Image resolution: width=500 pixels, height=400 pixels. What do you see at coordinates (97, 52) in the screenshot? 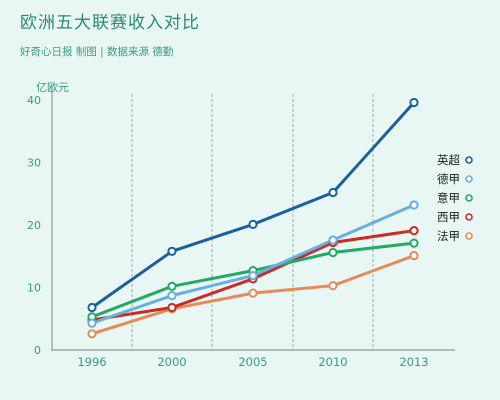
I see `chart-subtitle: 好奇心日报 制图 | 数据来源 德勤` at bounding box center [97, 52].